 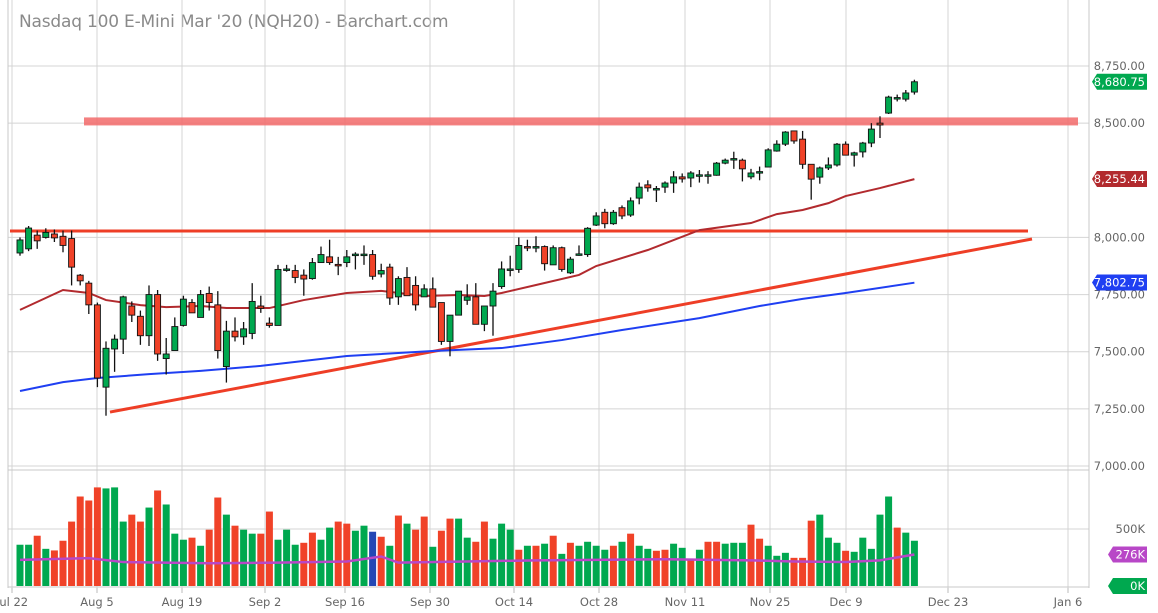 I want to click on date-label: Sep 2, so click(x=265, y=602).